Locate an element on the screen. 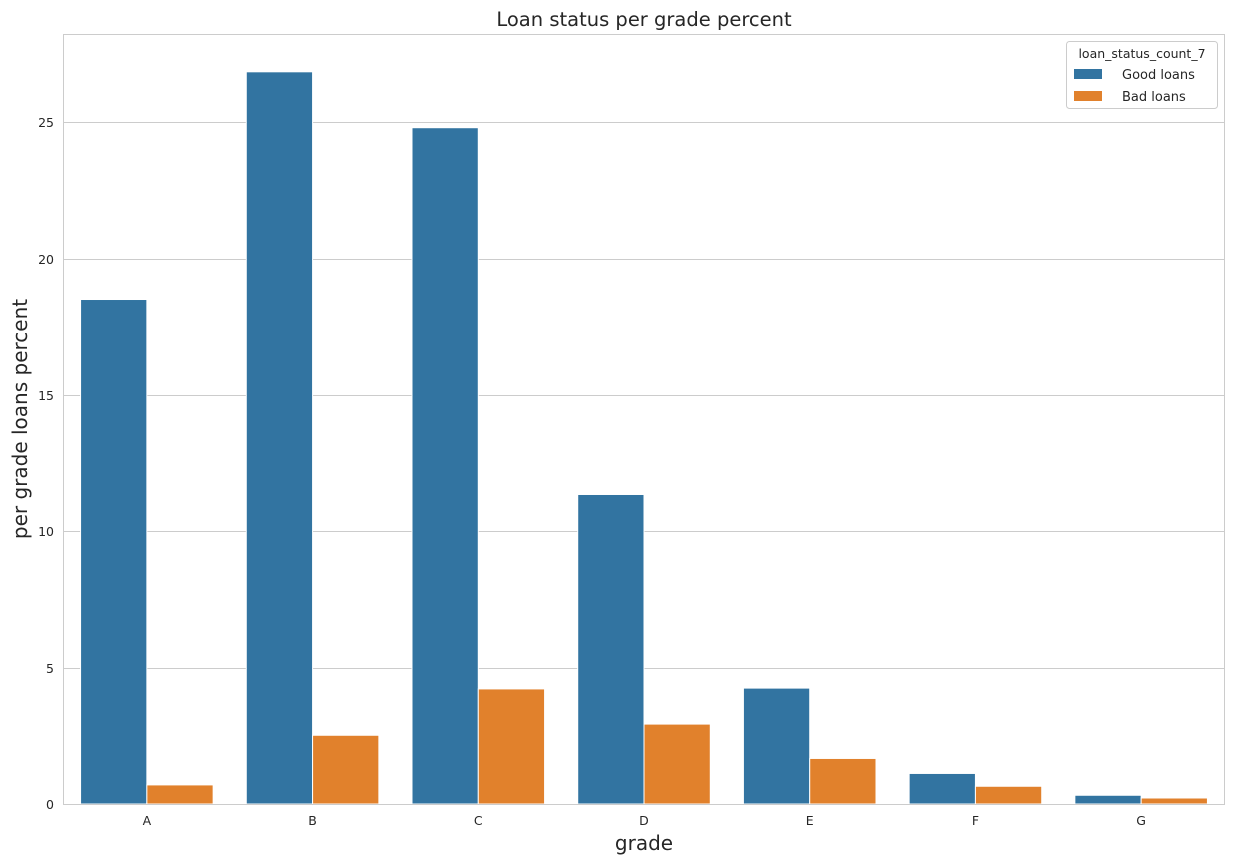 This screenshot has width=1235, height=863. bar-f-bad-loans is located at coordinates (1008, 795).